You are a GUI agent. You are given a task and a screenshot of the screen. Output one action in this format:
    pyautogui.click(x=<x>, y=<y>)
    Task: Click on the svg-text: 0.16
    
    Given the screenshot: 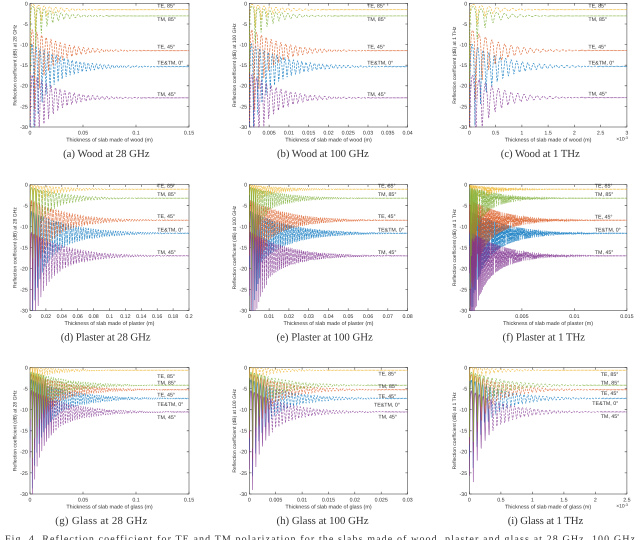 What is the action you would take?
    pyautogui.click(x=157, y=317)
    